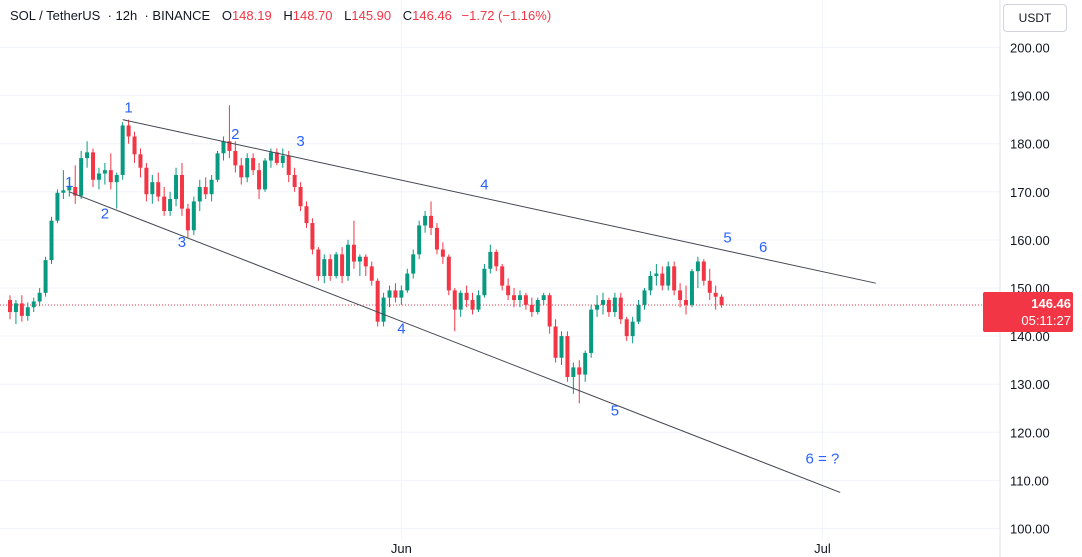  What do you see at coordinates (1028, 312) in the screenshot?
I see `last-price-badge: 146.46 05:11:27` at bounding box center [1028, 312].